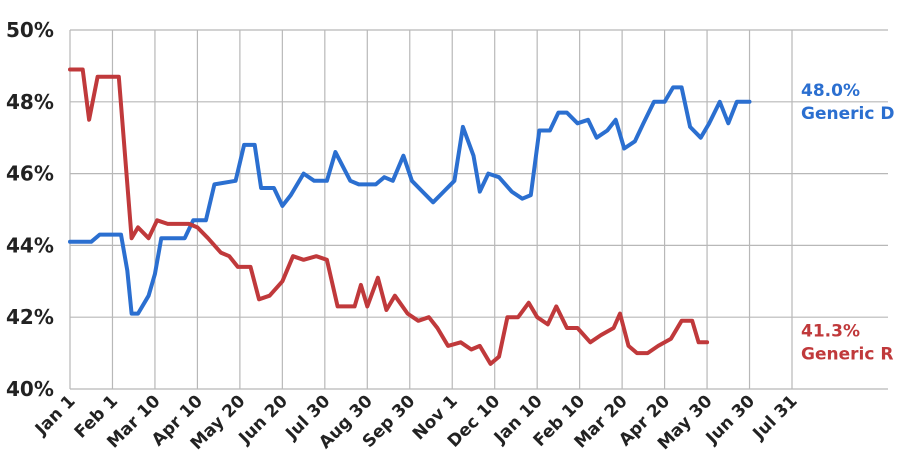 This screenshot has height=471, width=900. I want to click on series-end-labels: 48.0% Generic D 41.3% Generic R, so click(847, 223).